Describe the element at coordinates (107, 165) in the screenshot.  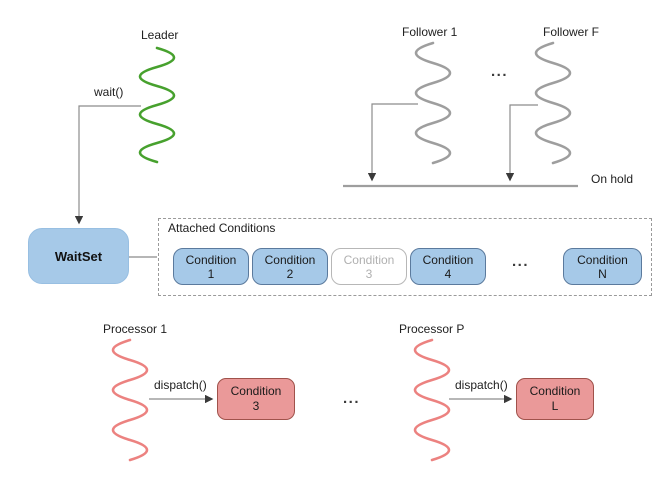
I see `wait-call-arrow` at that location.